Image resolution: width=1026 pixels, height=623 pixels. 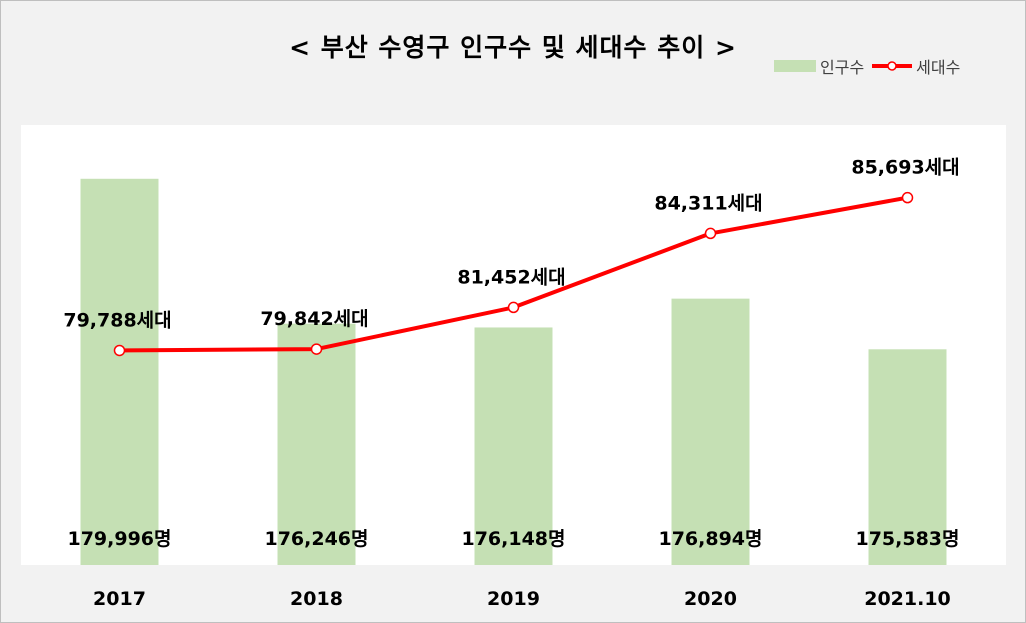 What do you see at coordinates (795, 66) in the screenshot?
I see `legend-bar-swatch` at bounding box center [795, 66].